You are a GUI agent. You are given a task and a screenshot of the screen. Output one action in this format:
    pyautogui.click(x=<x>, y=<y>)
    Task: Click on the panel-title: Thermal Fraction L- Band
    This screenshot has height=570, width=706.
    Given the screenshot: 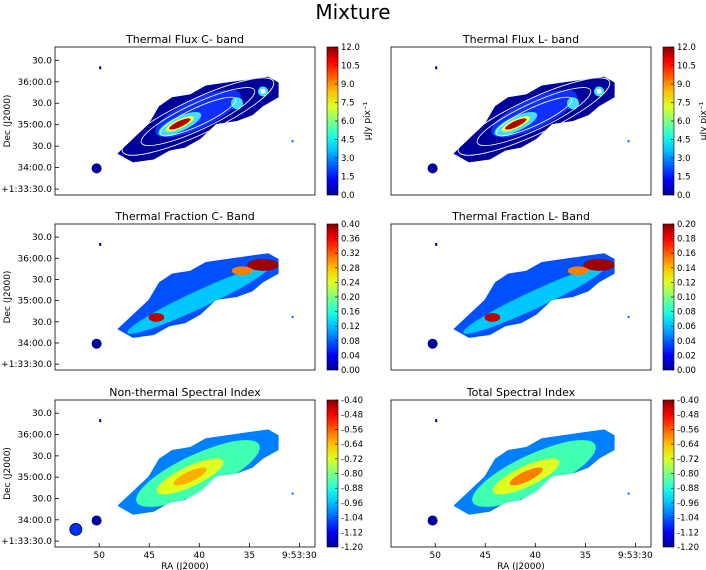 What is the action you would take?
    pyautogui.click(x=520, y=216)
    